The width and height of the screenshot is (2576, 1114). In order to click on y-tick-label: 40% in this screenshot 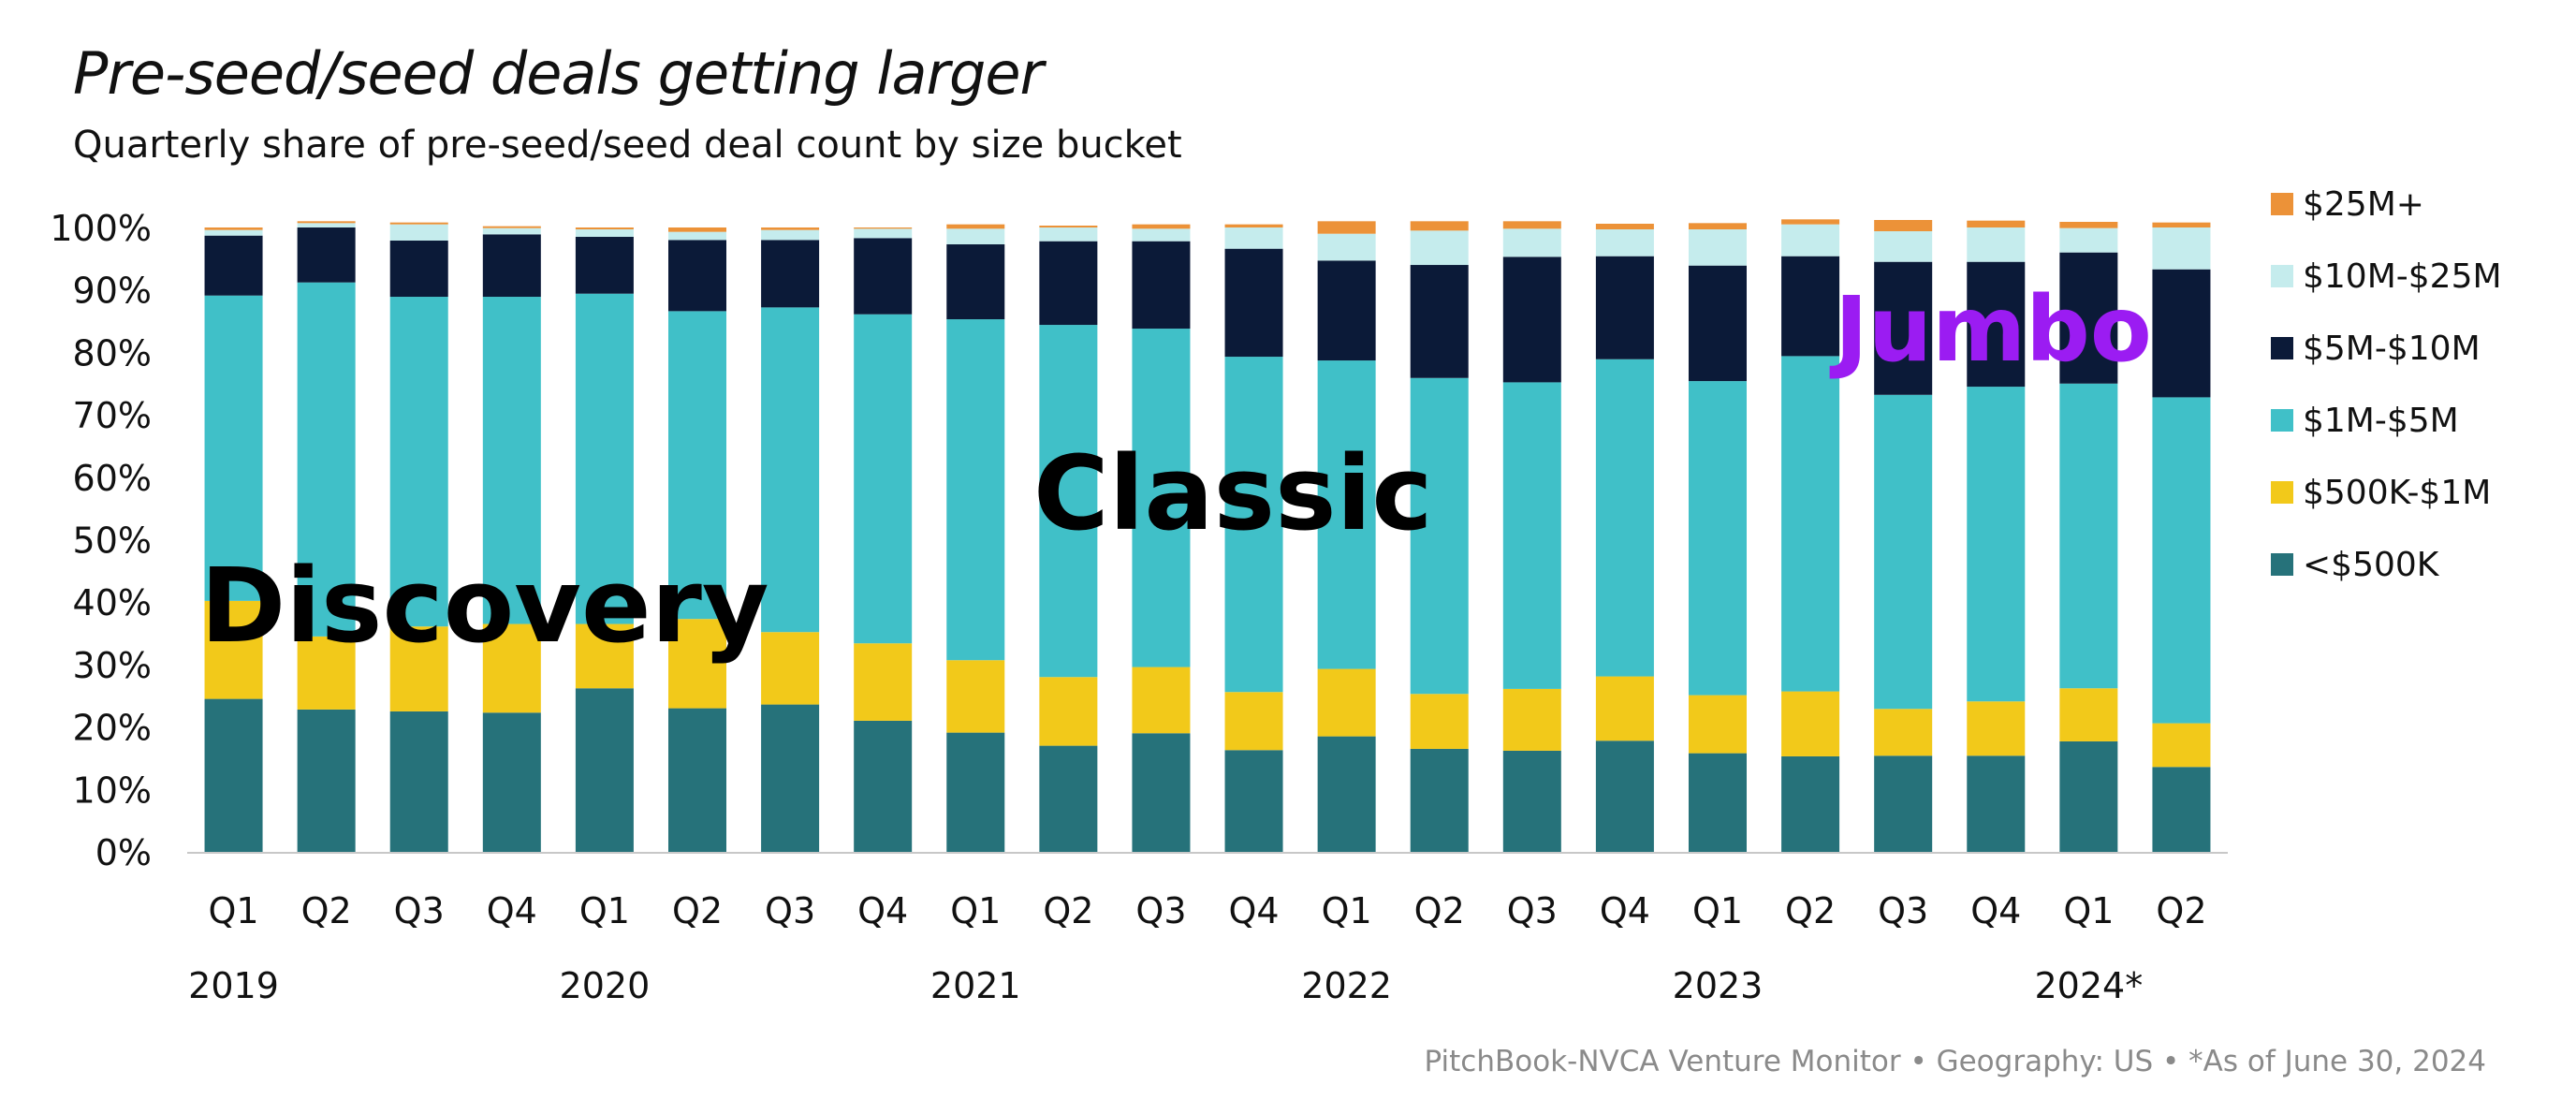, I will do `click(112, 602)`.